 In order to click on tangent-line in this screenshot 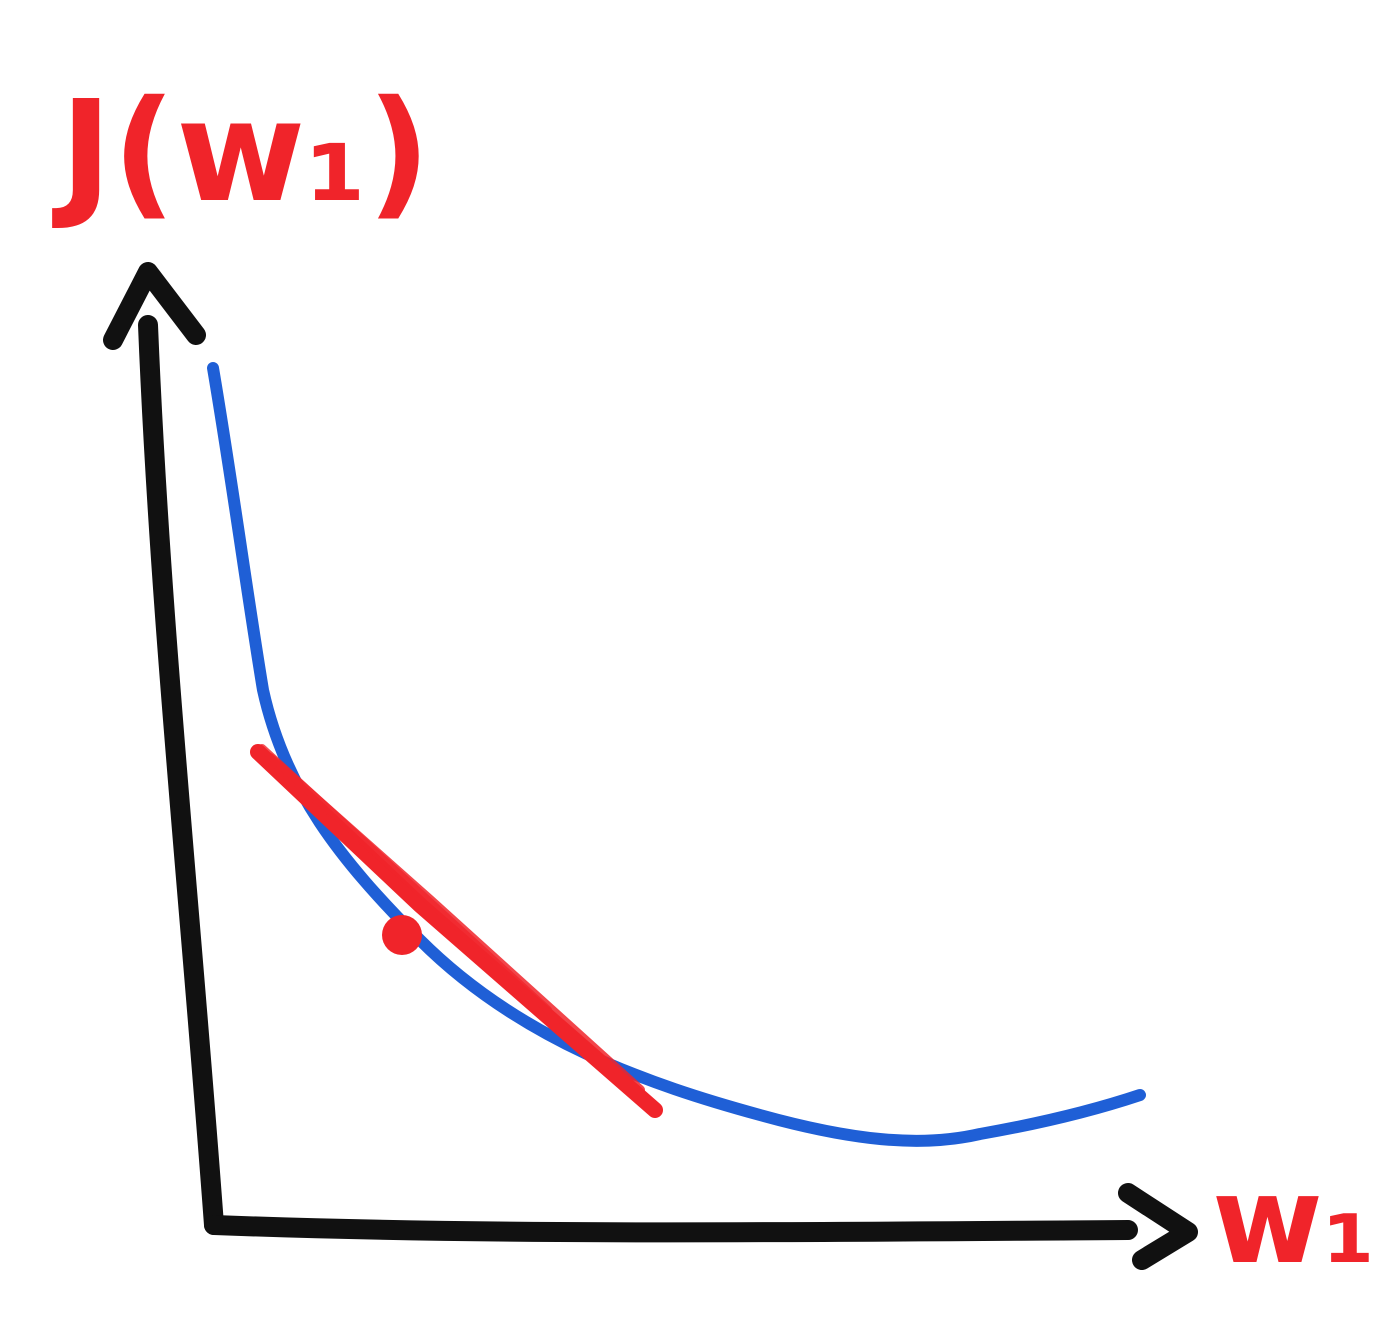, I will do `click(456, 931)`.